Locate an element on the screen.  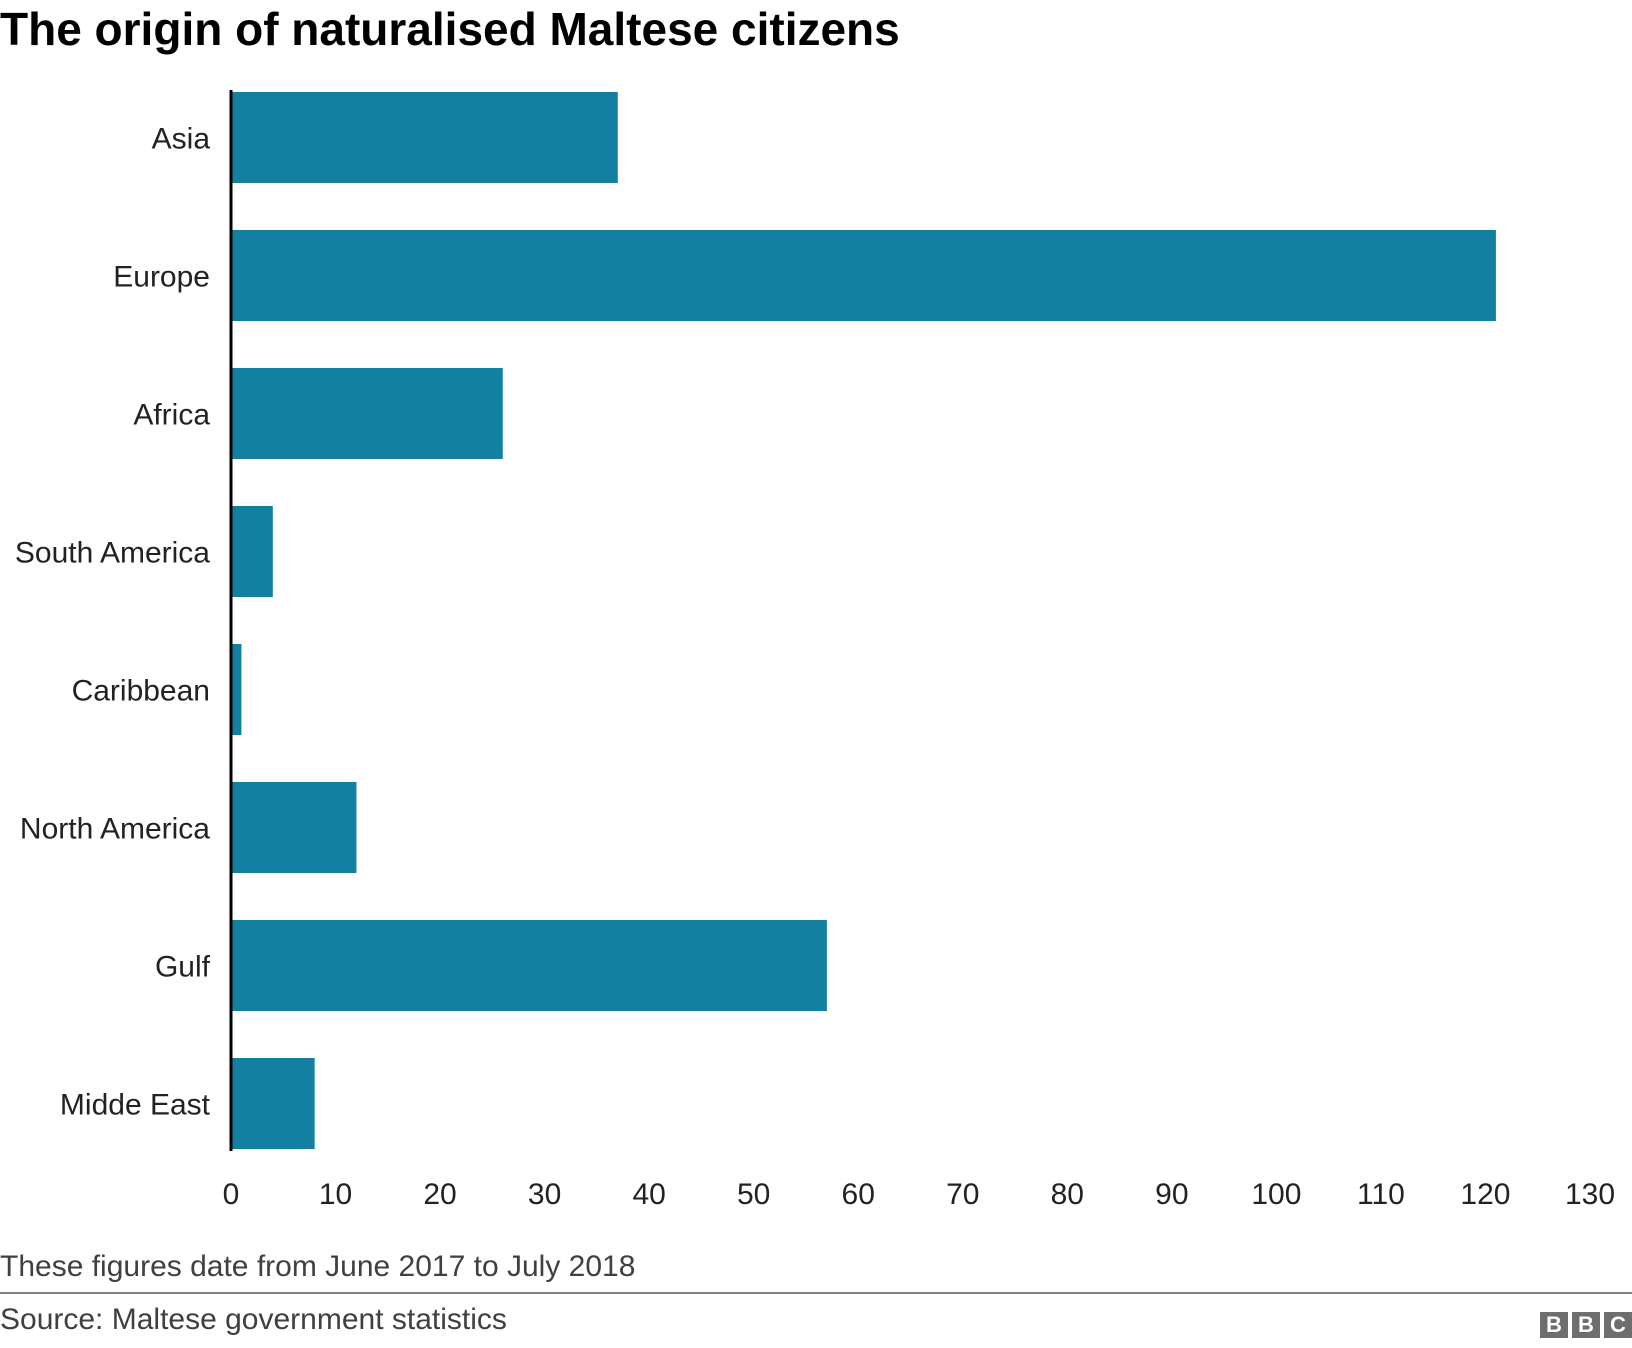
bbc-logo-letter: C is located at coordinates (1618, 1325).